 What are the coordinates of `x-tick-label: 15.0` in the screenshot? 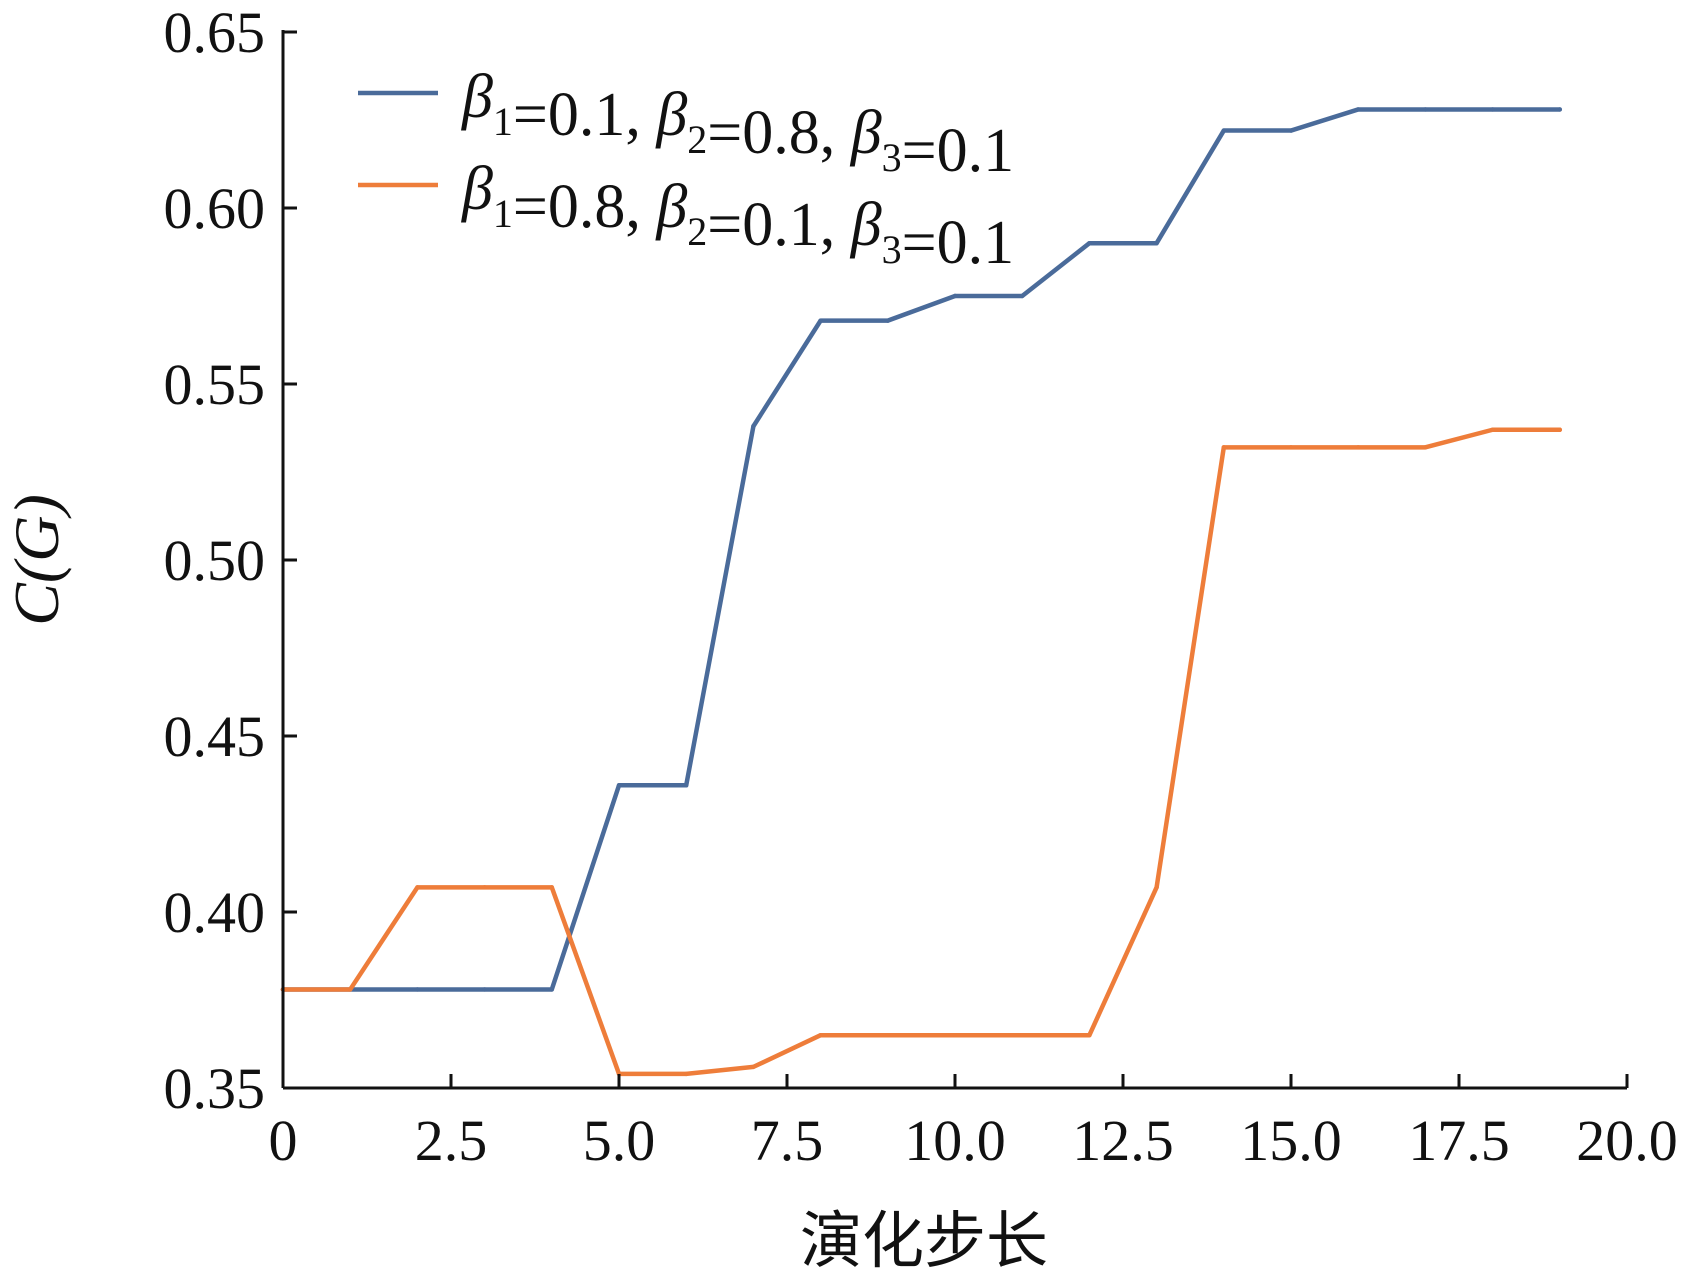 It's located at (1291, 1140).